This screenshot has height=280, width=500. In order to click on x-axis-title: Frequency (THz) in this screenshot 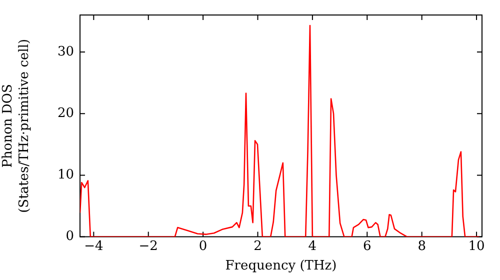, I will do `click(281, 266)`.